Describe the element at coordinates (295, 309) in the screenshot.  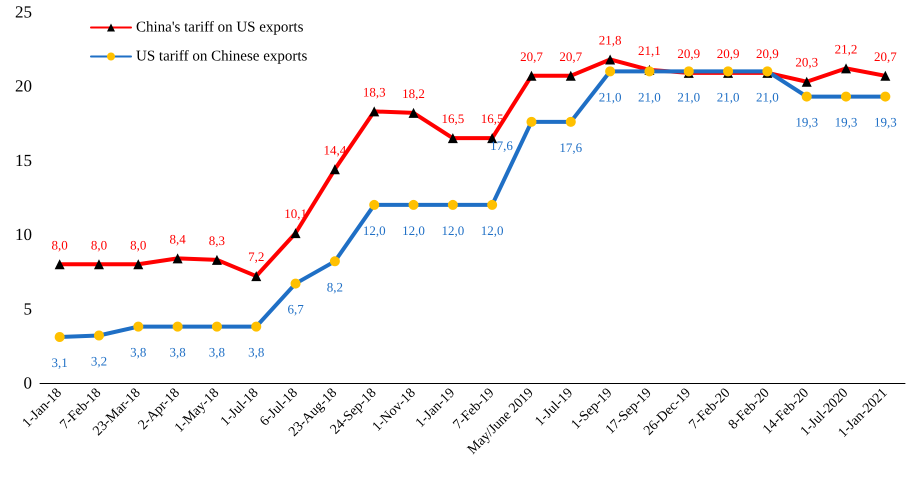
I see `data-label: 6,7` at that location.